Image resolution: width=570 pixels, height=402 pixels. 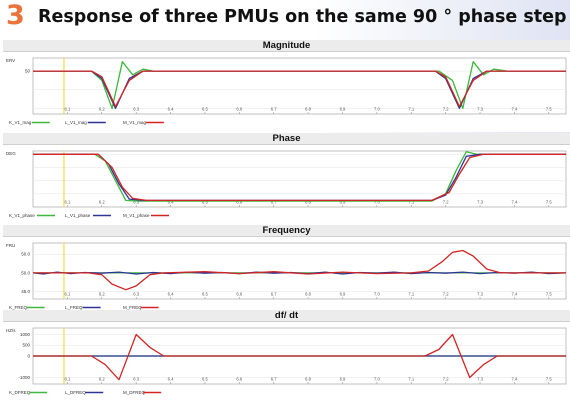 I want to click on legend-label: L_FREQ, so click(x=74, y=307).